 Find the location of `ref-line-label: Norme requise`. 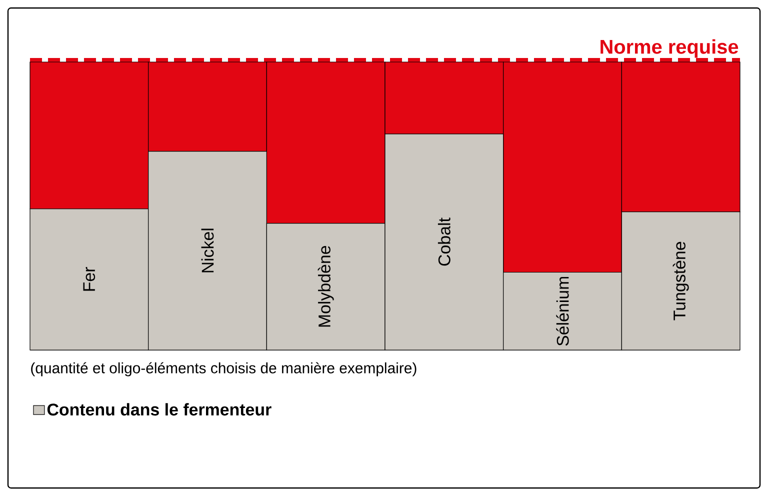

ref-line-label: Norme requise is located at coordinates (669, 48).